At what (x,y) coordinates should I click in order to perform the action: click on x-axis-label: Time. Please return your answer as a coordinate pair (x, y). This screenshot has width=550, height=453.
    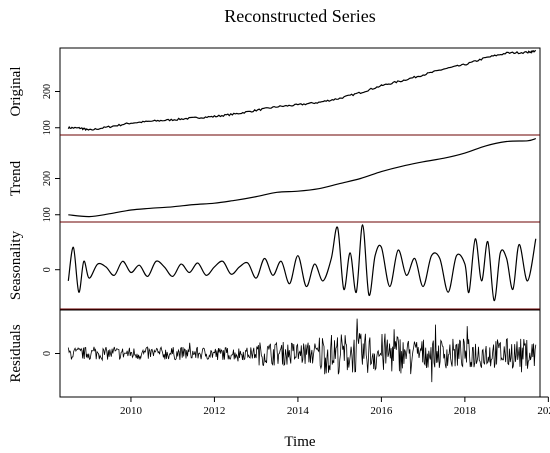
    Looking at the image, I should click on (299, 442).